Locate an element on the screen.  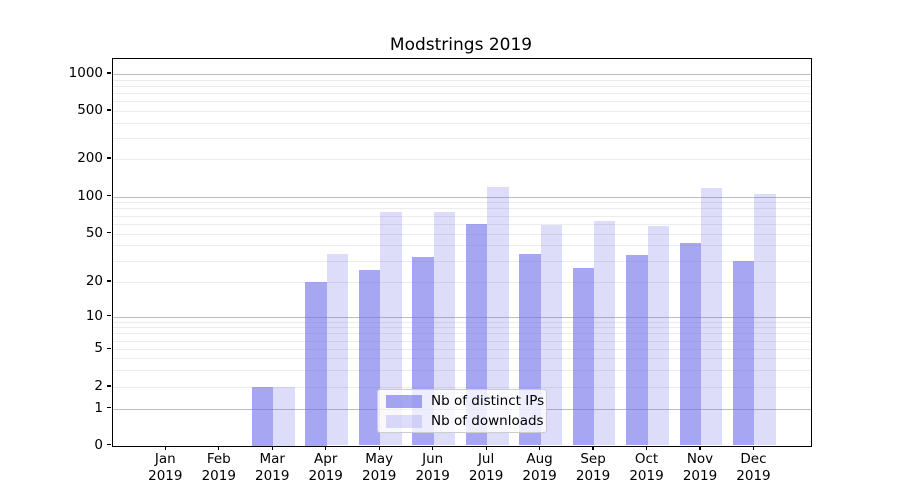
y-tick-label: 10 is located at coordinates (94, 315).